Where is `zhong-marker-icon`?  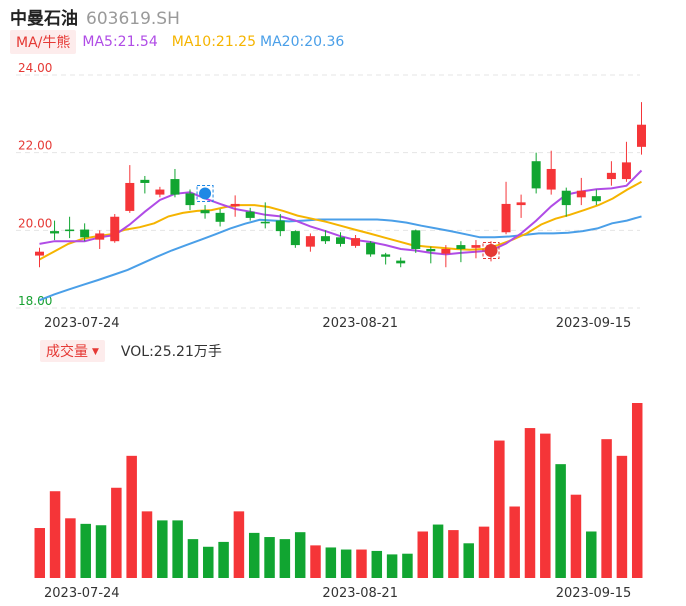
zhong-marker-icon is located at coordinates (491, 251).